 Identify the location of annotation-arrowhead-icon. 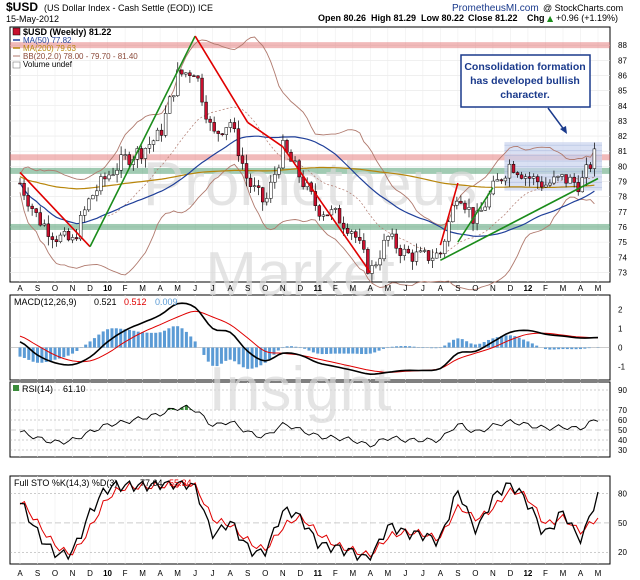
(563, 130).